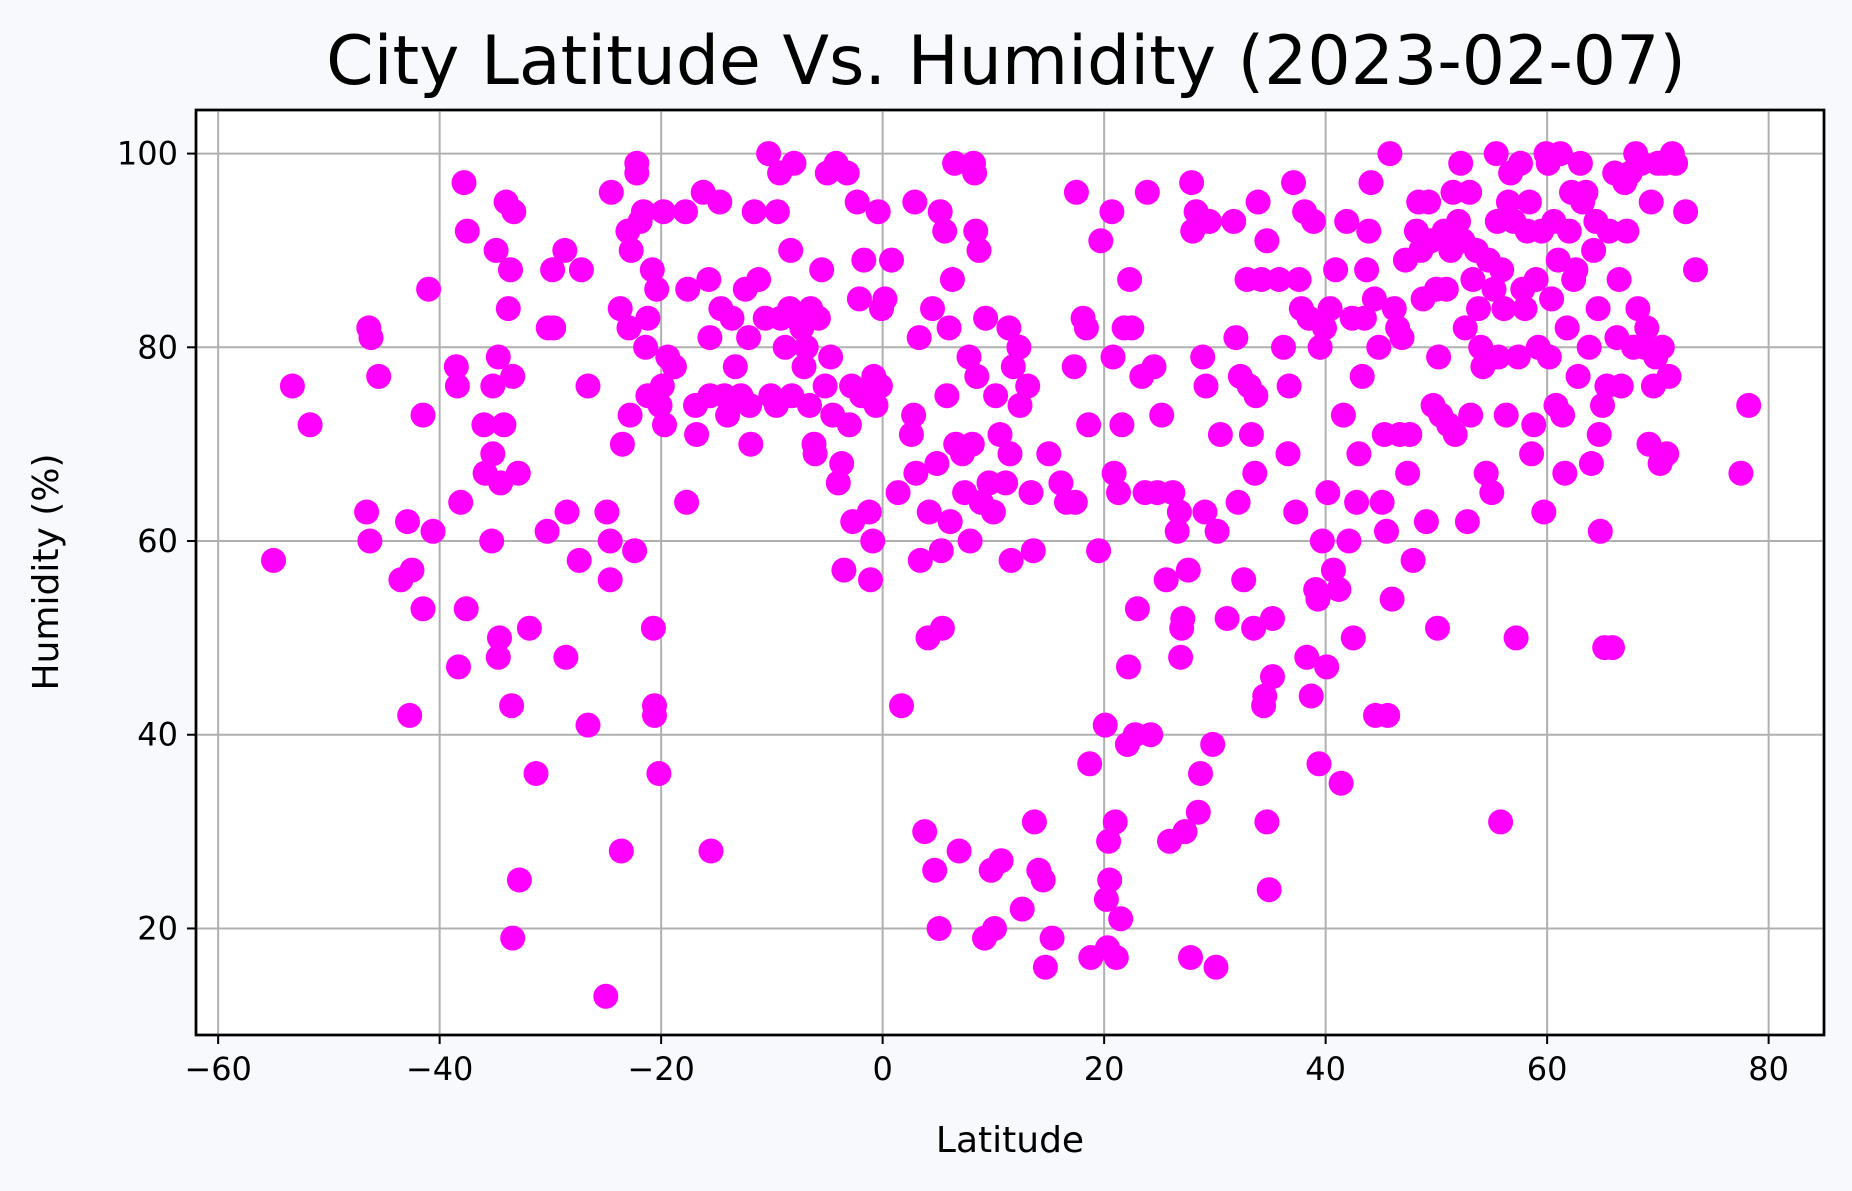  What do you see at coordinates (147, 154) in the screenshot?
I see `y-tick-label: 100` at bounding box center [147, 154].